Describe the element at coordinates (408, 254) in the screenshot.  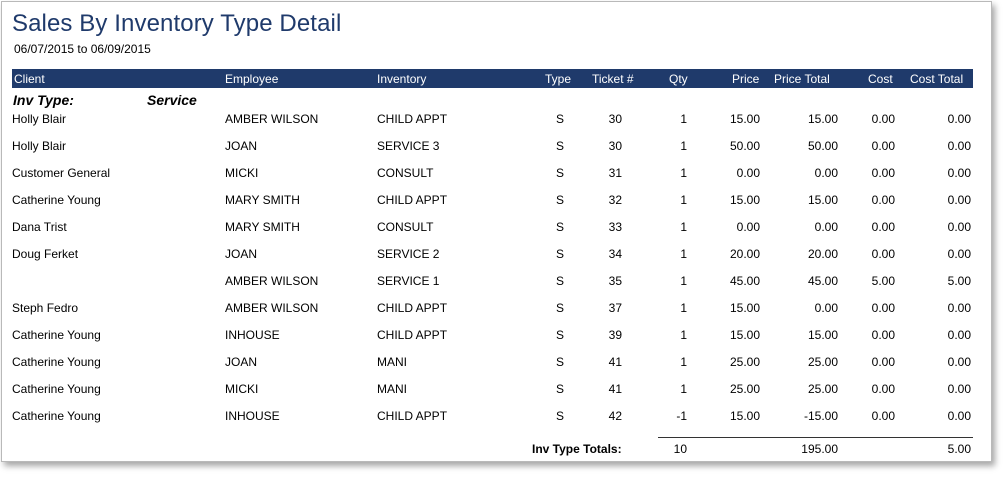
I see `cell-inventory: SERVICE 2` at that location.